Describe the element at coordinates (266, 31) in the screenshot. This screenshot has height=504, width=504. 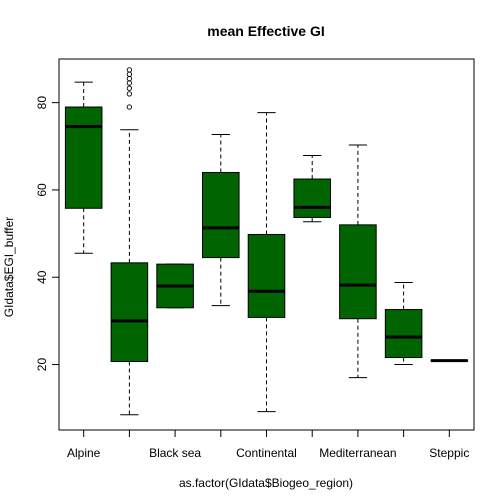
I see `chart-title: mean Effective GI` at that location.